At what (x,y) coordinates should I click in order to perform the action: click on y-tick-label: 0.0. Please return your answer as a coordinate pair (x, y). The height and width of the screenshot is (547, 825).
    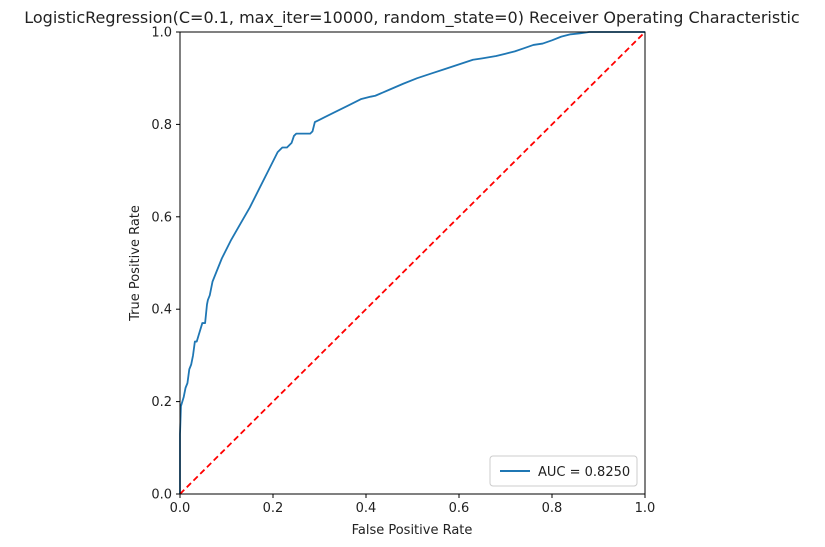
    Looking at the image, I should click on (161, 495).